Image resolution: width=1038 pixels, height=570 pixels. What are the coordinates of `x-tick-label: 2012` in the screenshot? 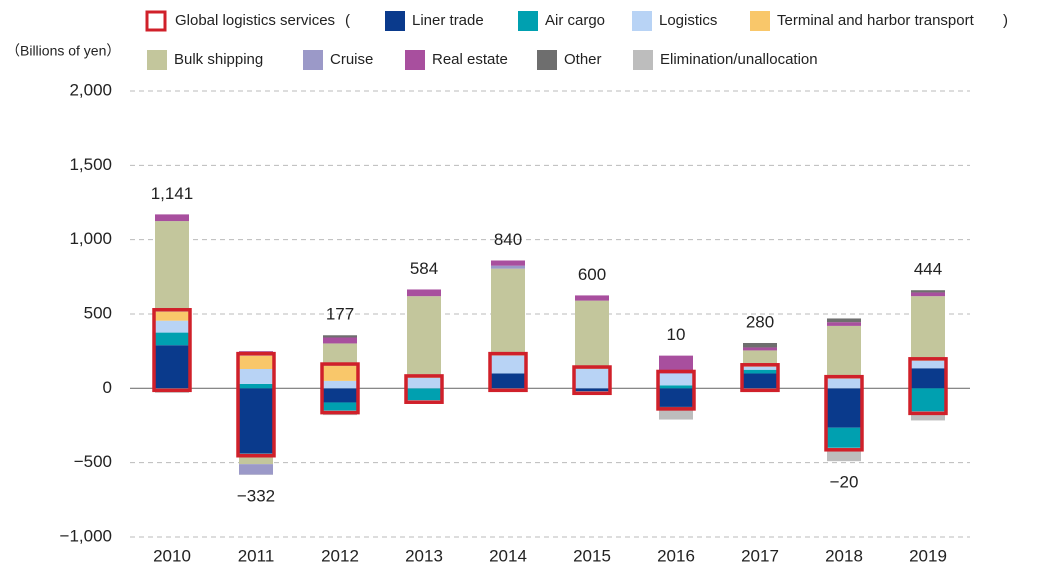 It's located at (340, 555).